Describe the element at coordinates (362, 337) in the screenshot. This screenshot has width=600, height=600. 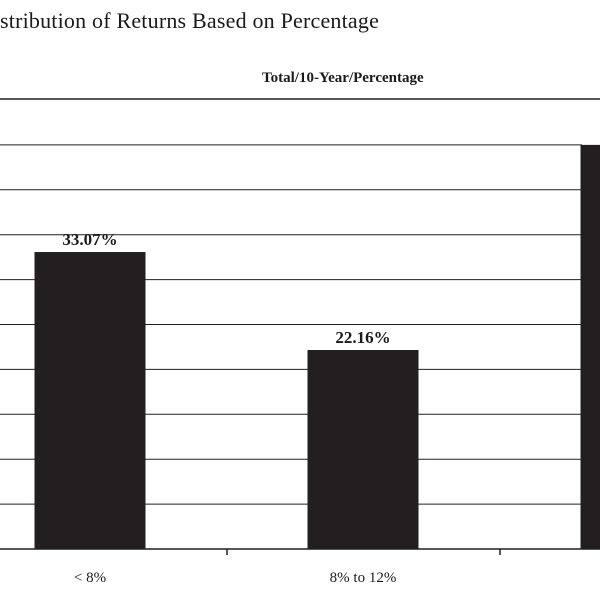
I see `data-label: 22.16%` at that location.